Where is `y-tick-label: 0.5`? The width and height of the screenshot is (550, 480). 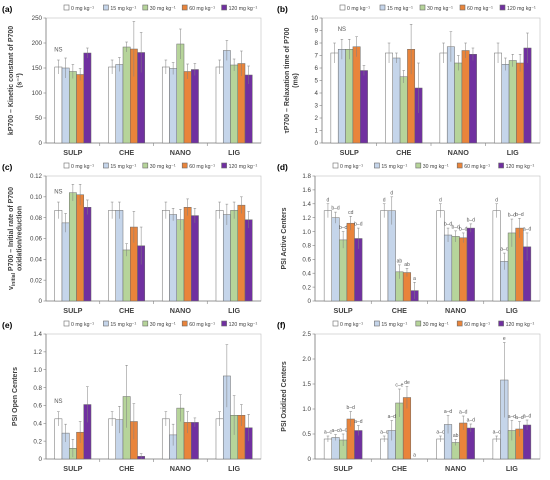 y-tick-label: 0.5 is located at coordinates (306, 434).